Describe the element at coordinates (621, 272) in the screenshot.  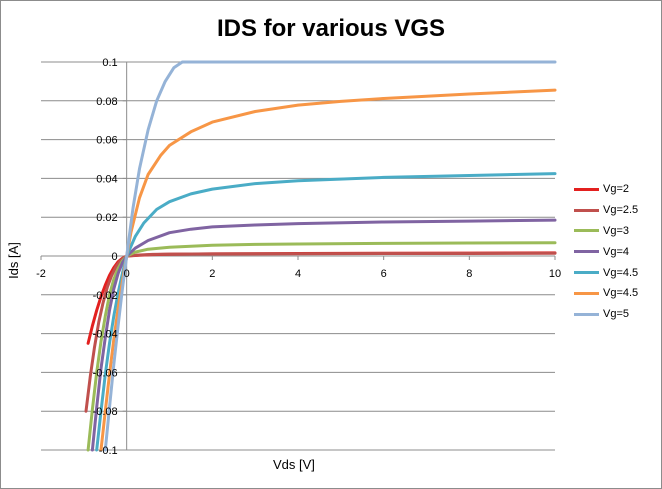
I see `legend-label-4: Vg=4.5` at that location.